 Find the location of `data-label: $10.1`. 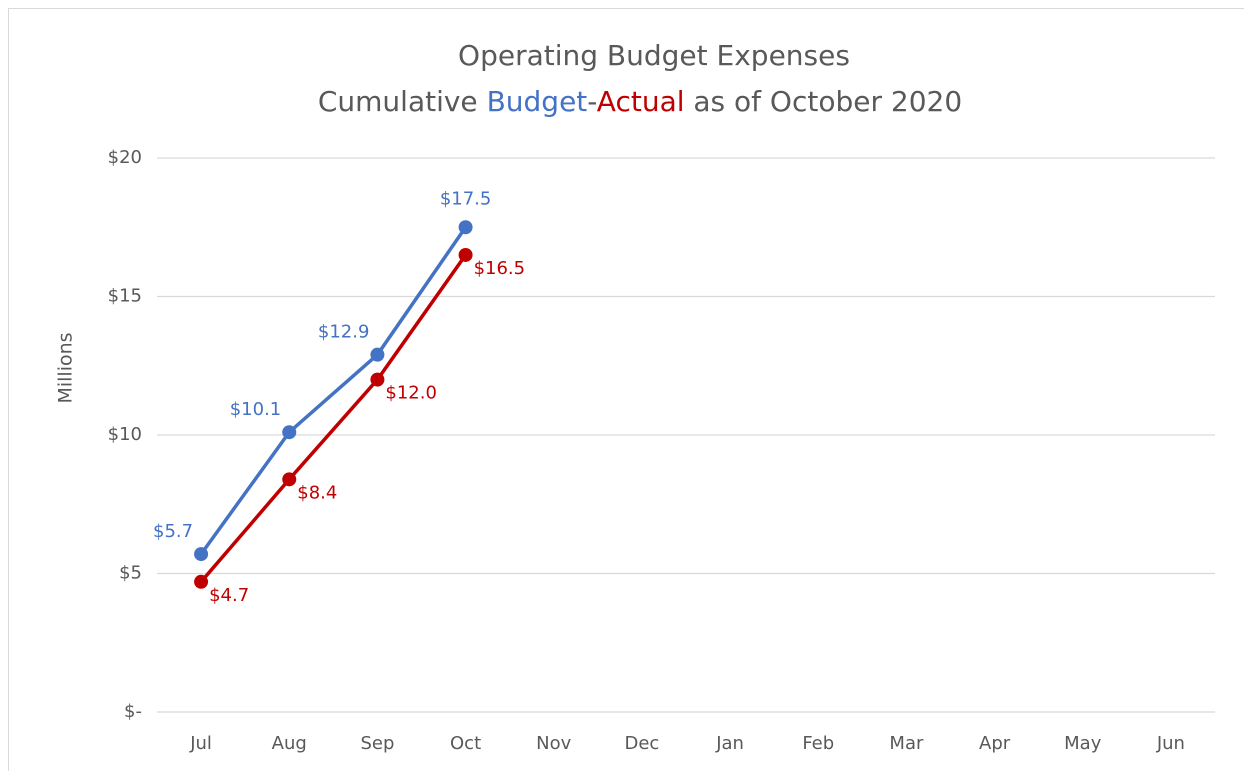

data-label: $10.1 is located at coordinates (256, 409).